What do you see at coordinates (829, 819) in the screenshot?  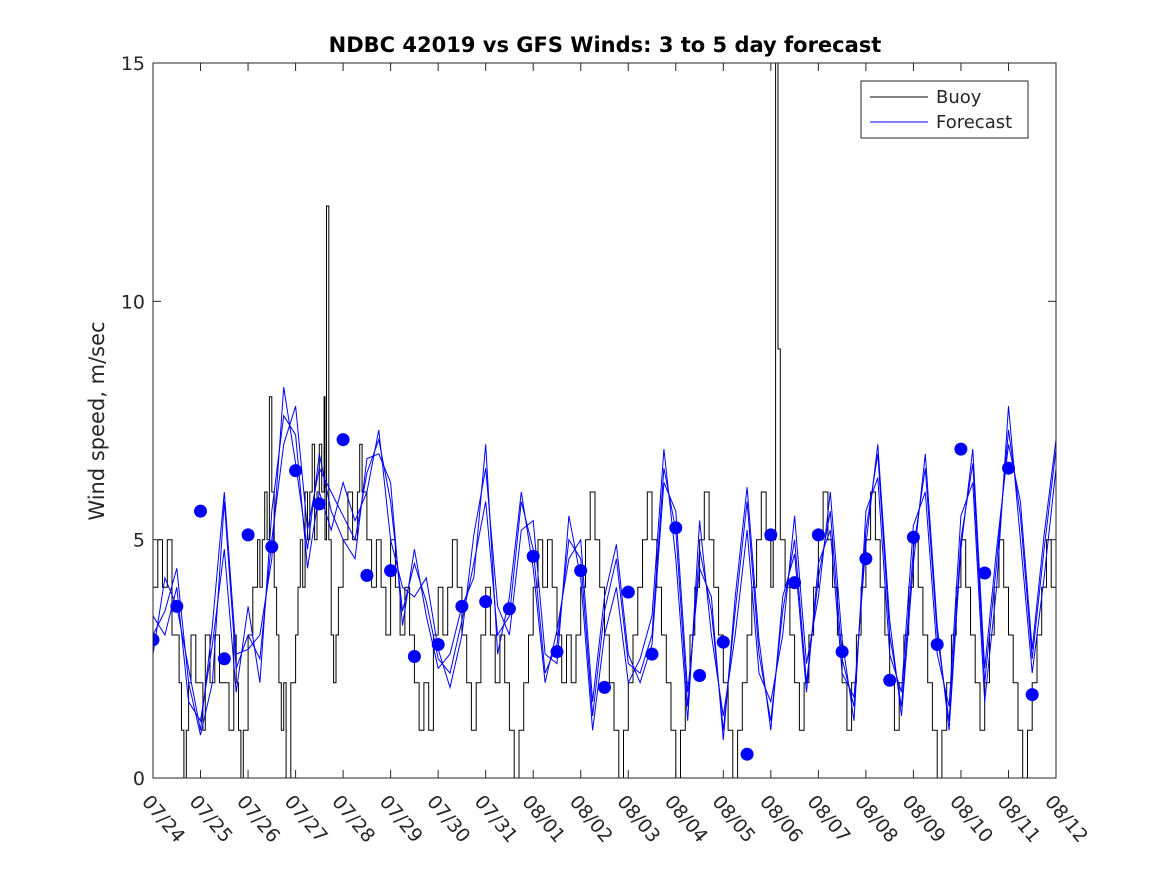 I see `x-tick-label: 08/07` at bounding box center [829, 819].